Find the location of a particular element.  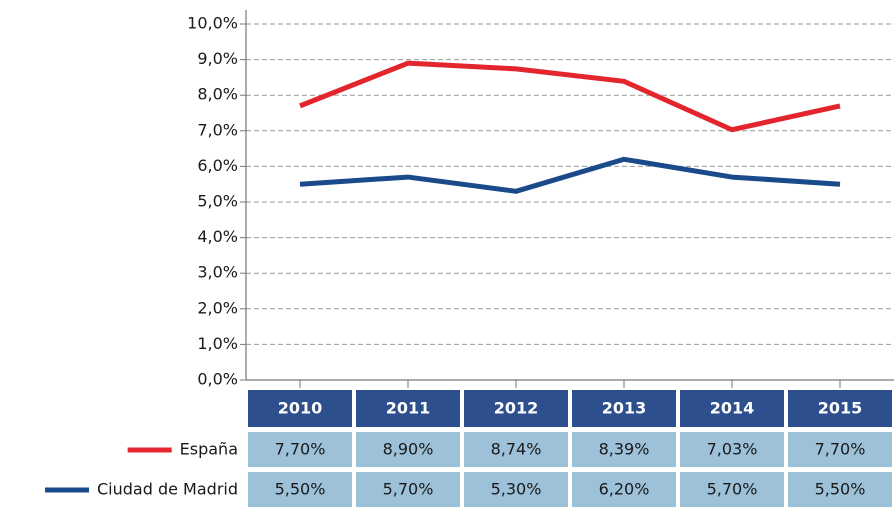

y-tick-label: 8,0% is located at coordinates (217, 94).